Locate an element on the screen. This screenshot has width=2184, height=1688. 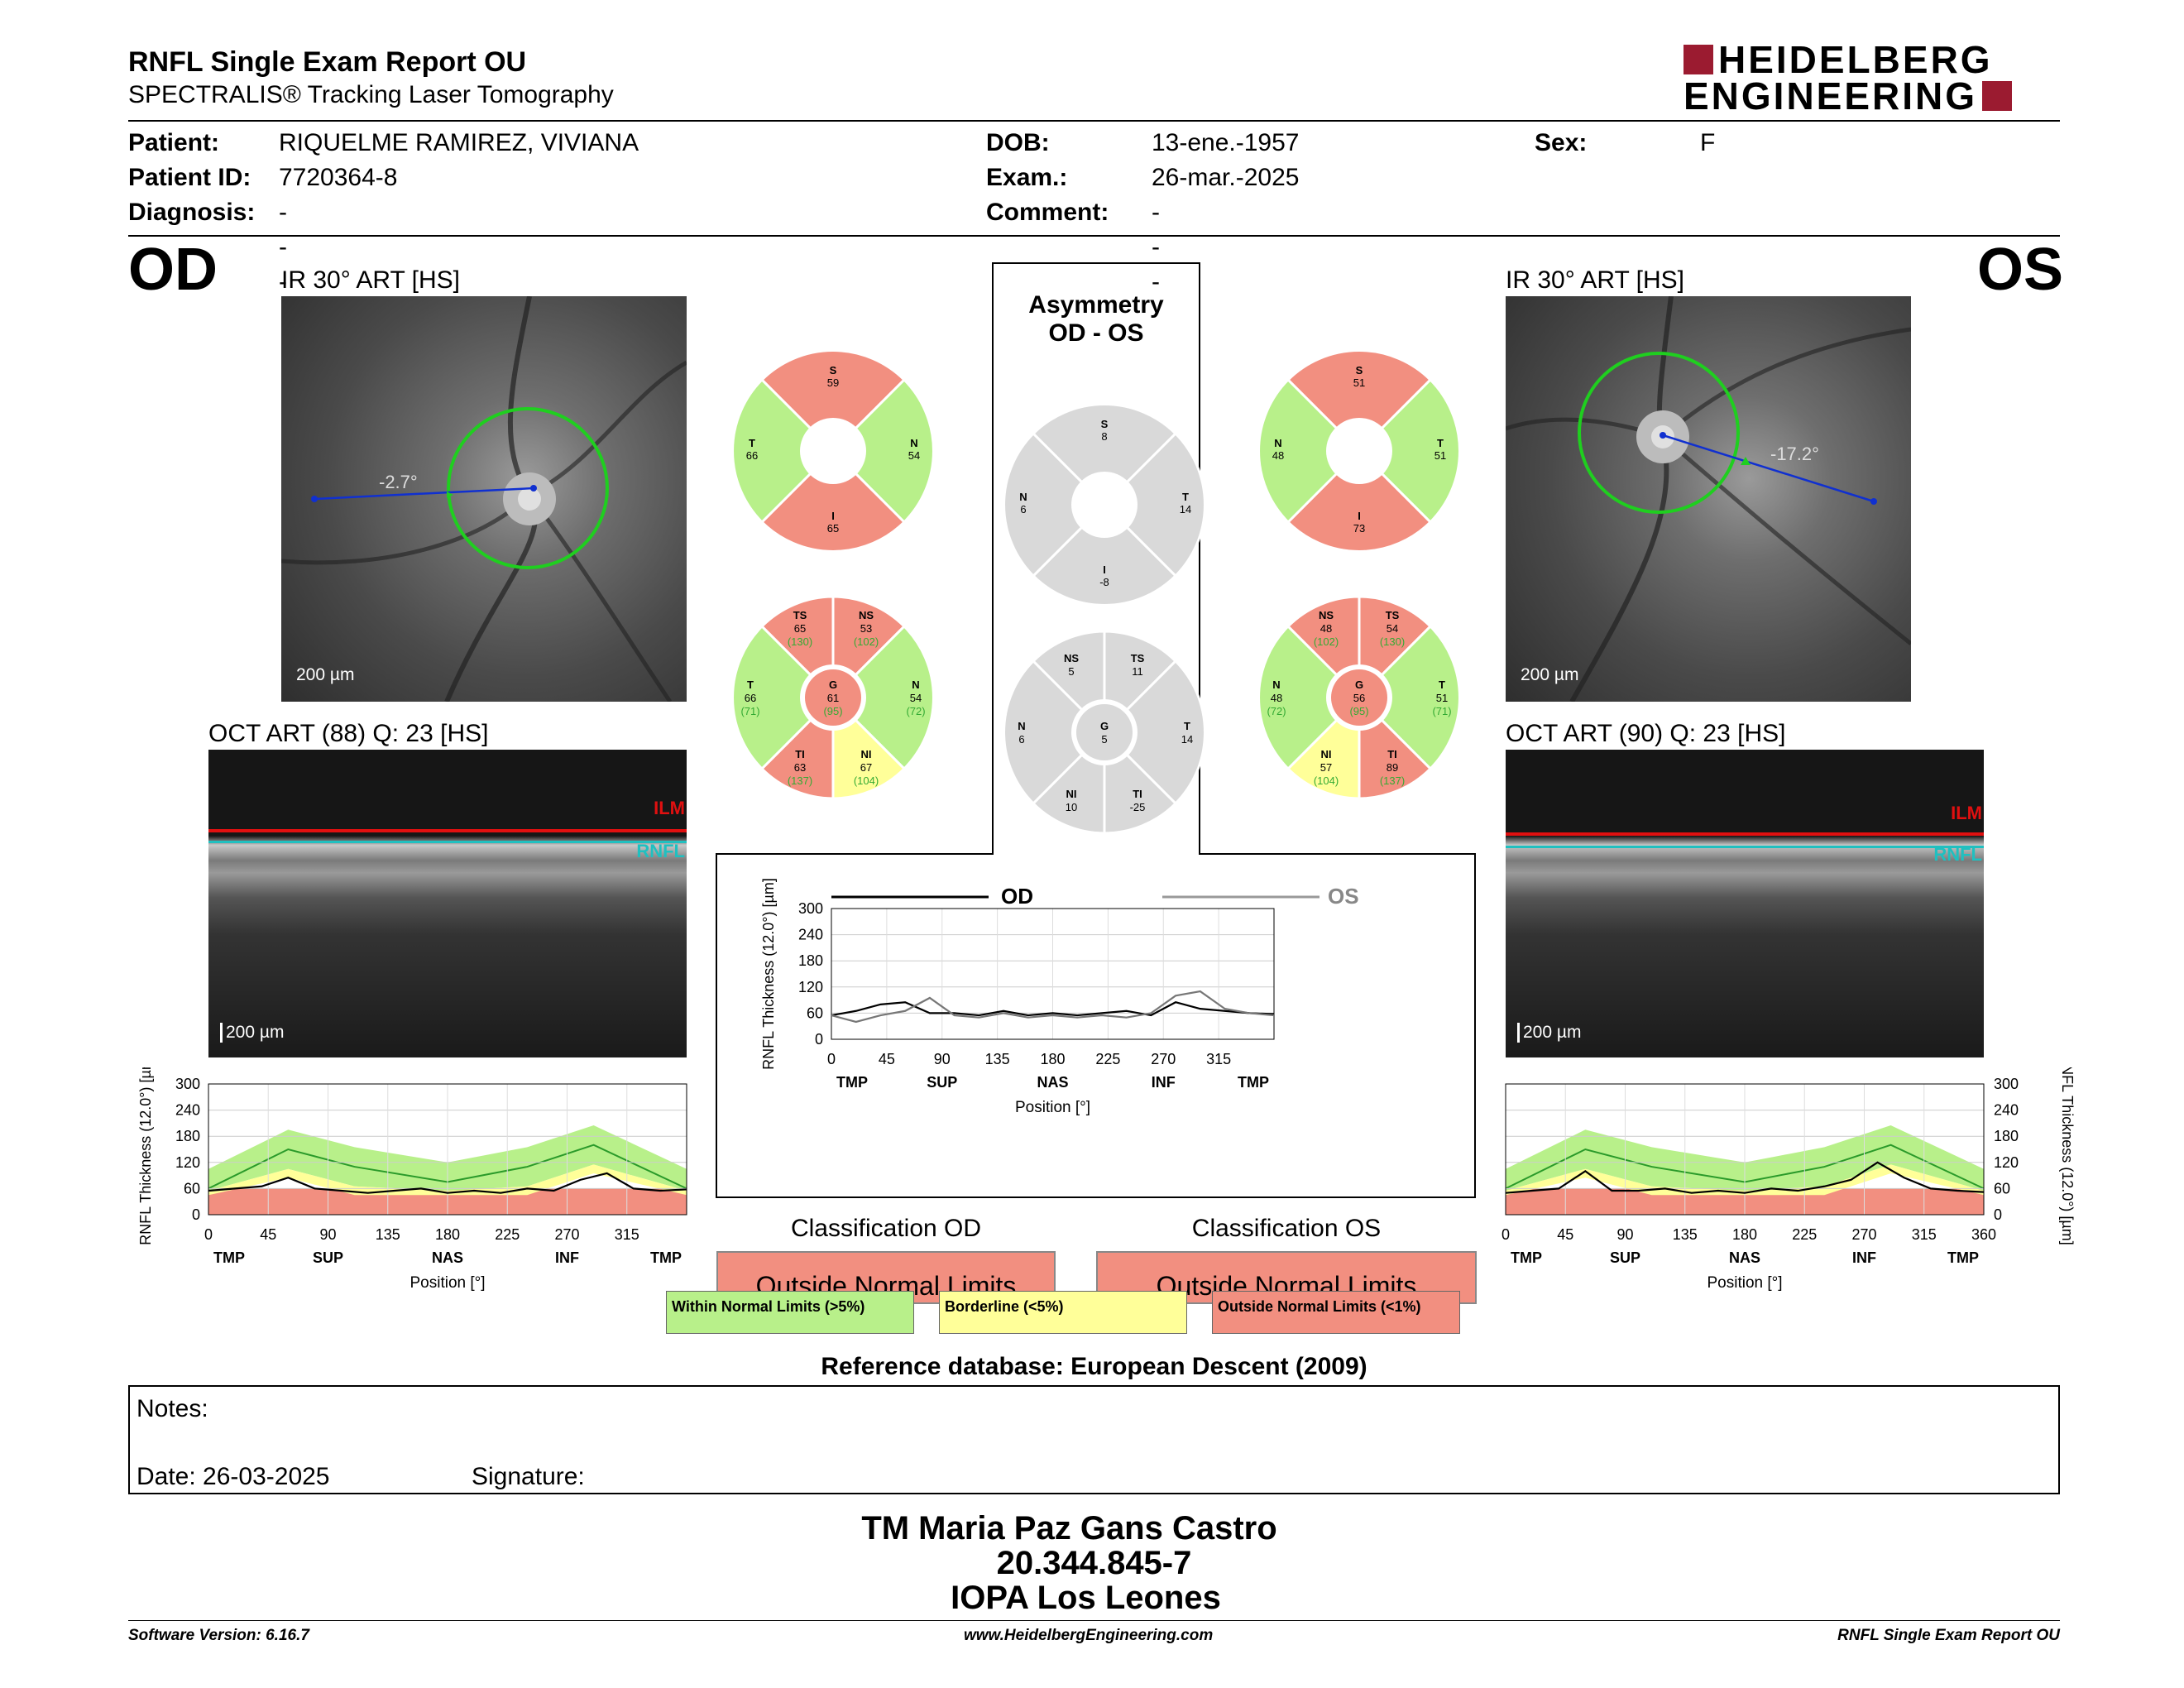
od-value-i: 65 is located at coordinates (833, 528).